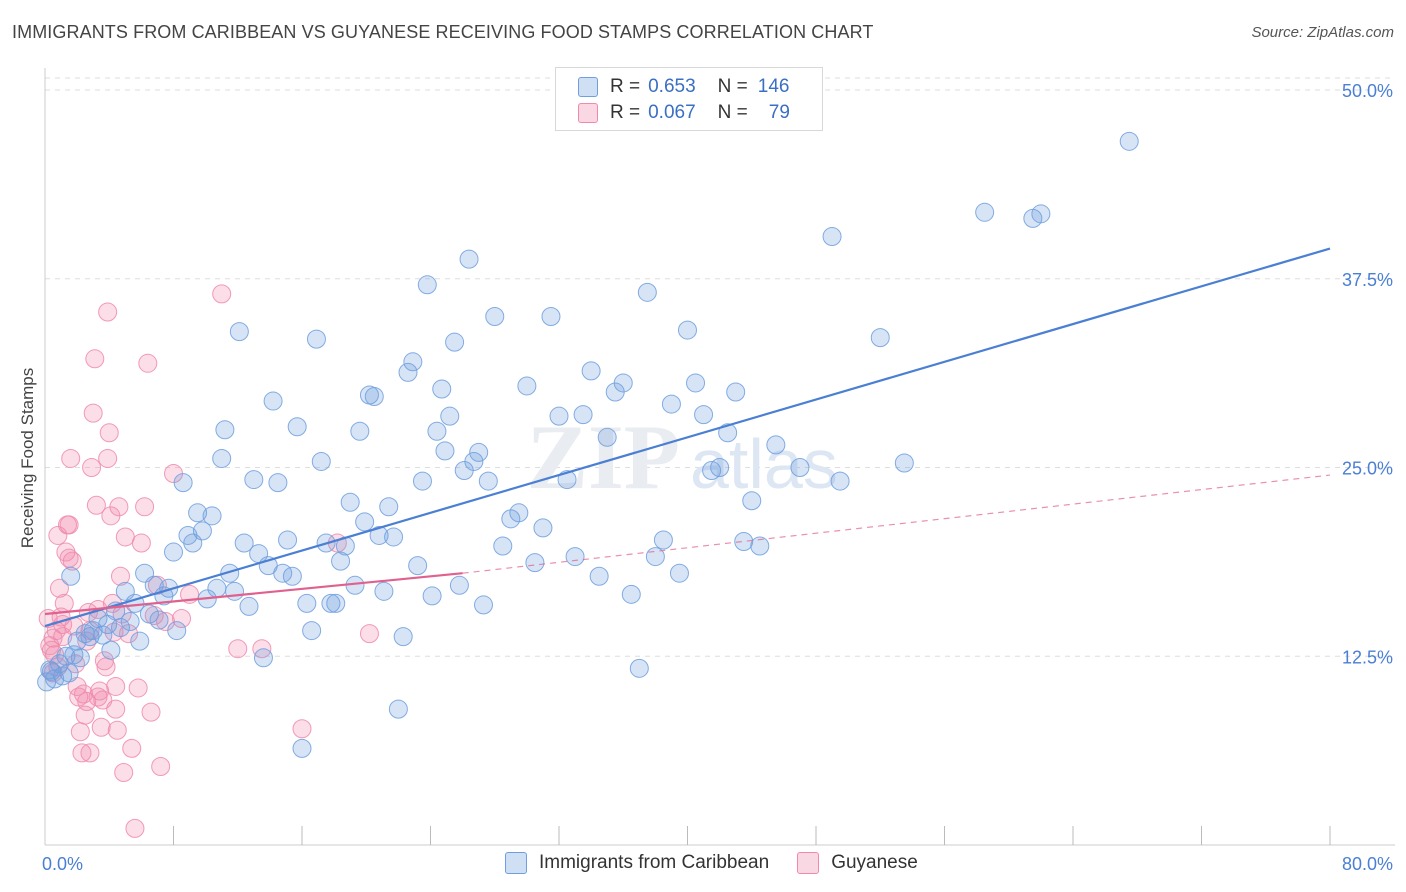  I want to click on legend-swatch-caribbean, so click(588, 87).